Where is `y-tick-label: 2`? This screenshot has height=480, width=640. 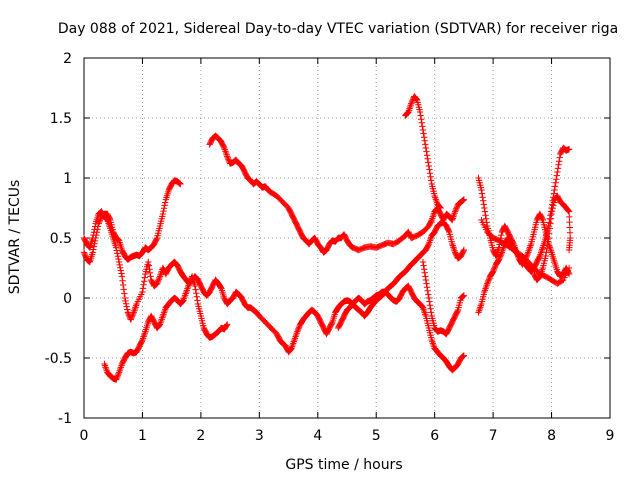
y-tick-label: 2 is located at coordinates (67, 59).